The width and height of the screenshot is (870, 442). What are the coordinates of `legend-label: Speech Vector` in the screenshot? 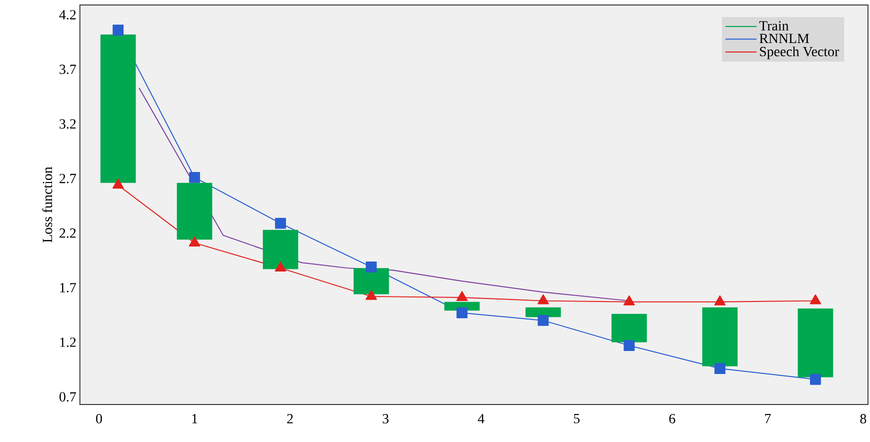 It's located at (800, 52).